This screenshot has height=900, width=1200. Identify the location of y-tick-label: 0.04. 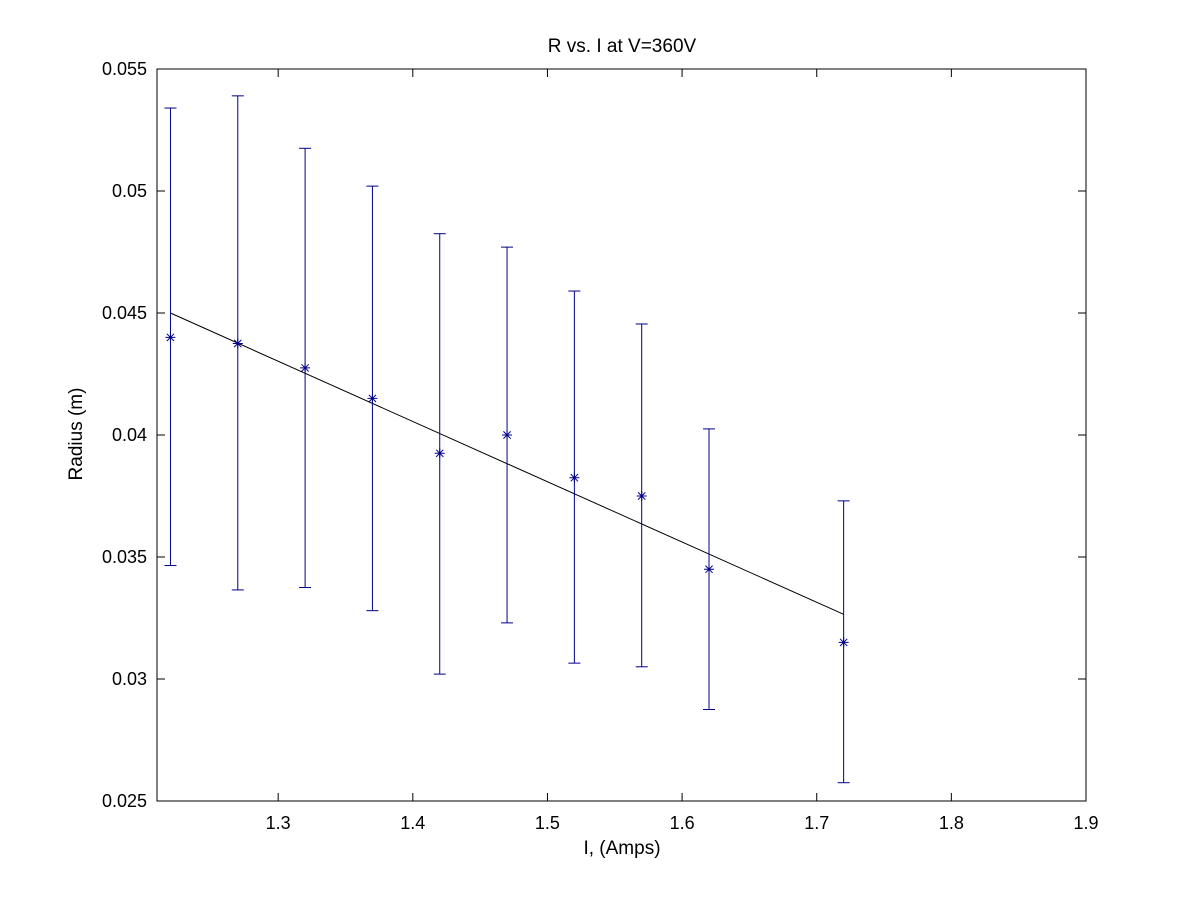
(129, 435).